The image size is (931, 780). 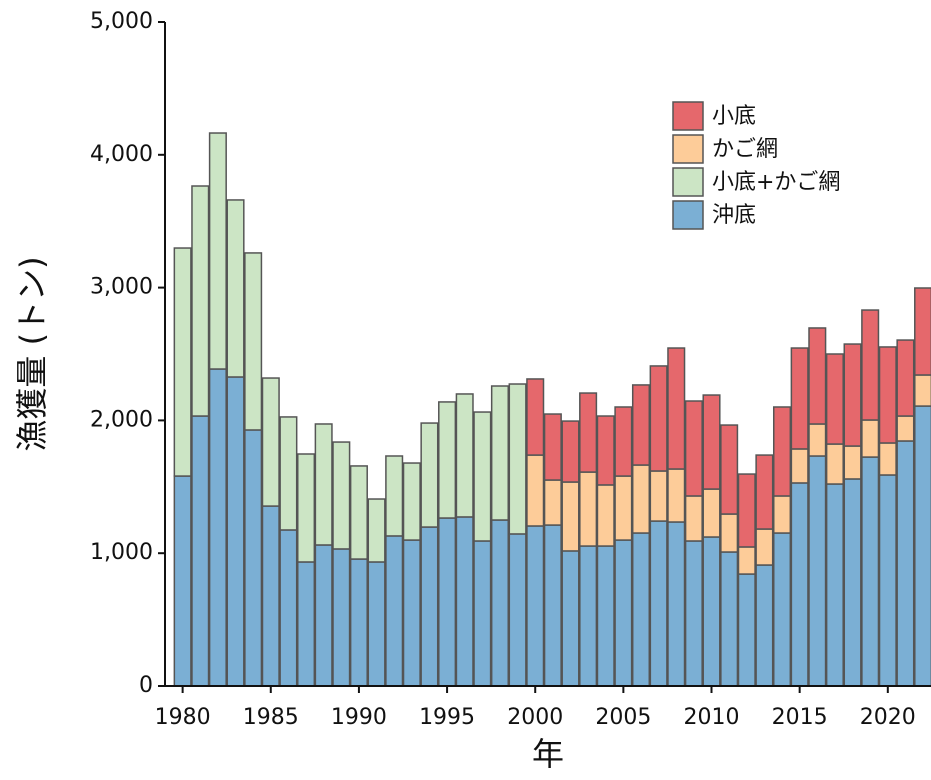 What do you see at coordinates (121, 419) in the screenshot?
I see `y-tick-label: 2,000` at bounding box center [121, 419].